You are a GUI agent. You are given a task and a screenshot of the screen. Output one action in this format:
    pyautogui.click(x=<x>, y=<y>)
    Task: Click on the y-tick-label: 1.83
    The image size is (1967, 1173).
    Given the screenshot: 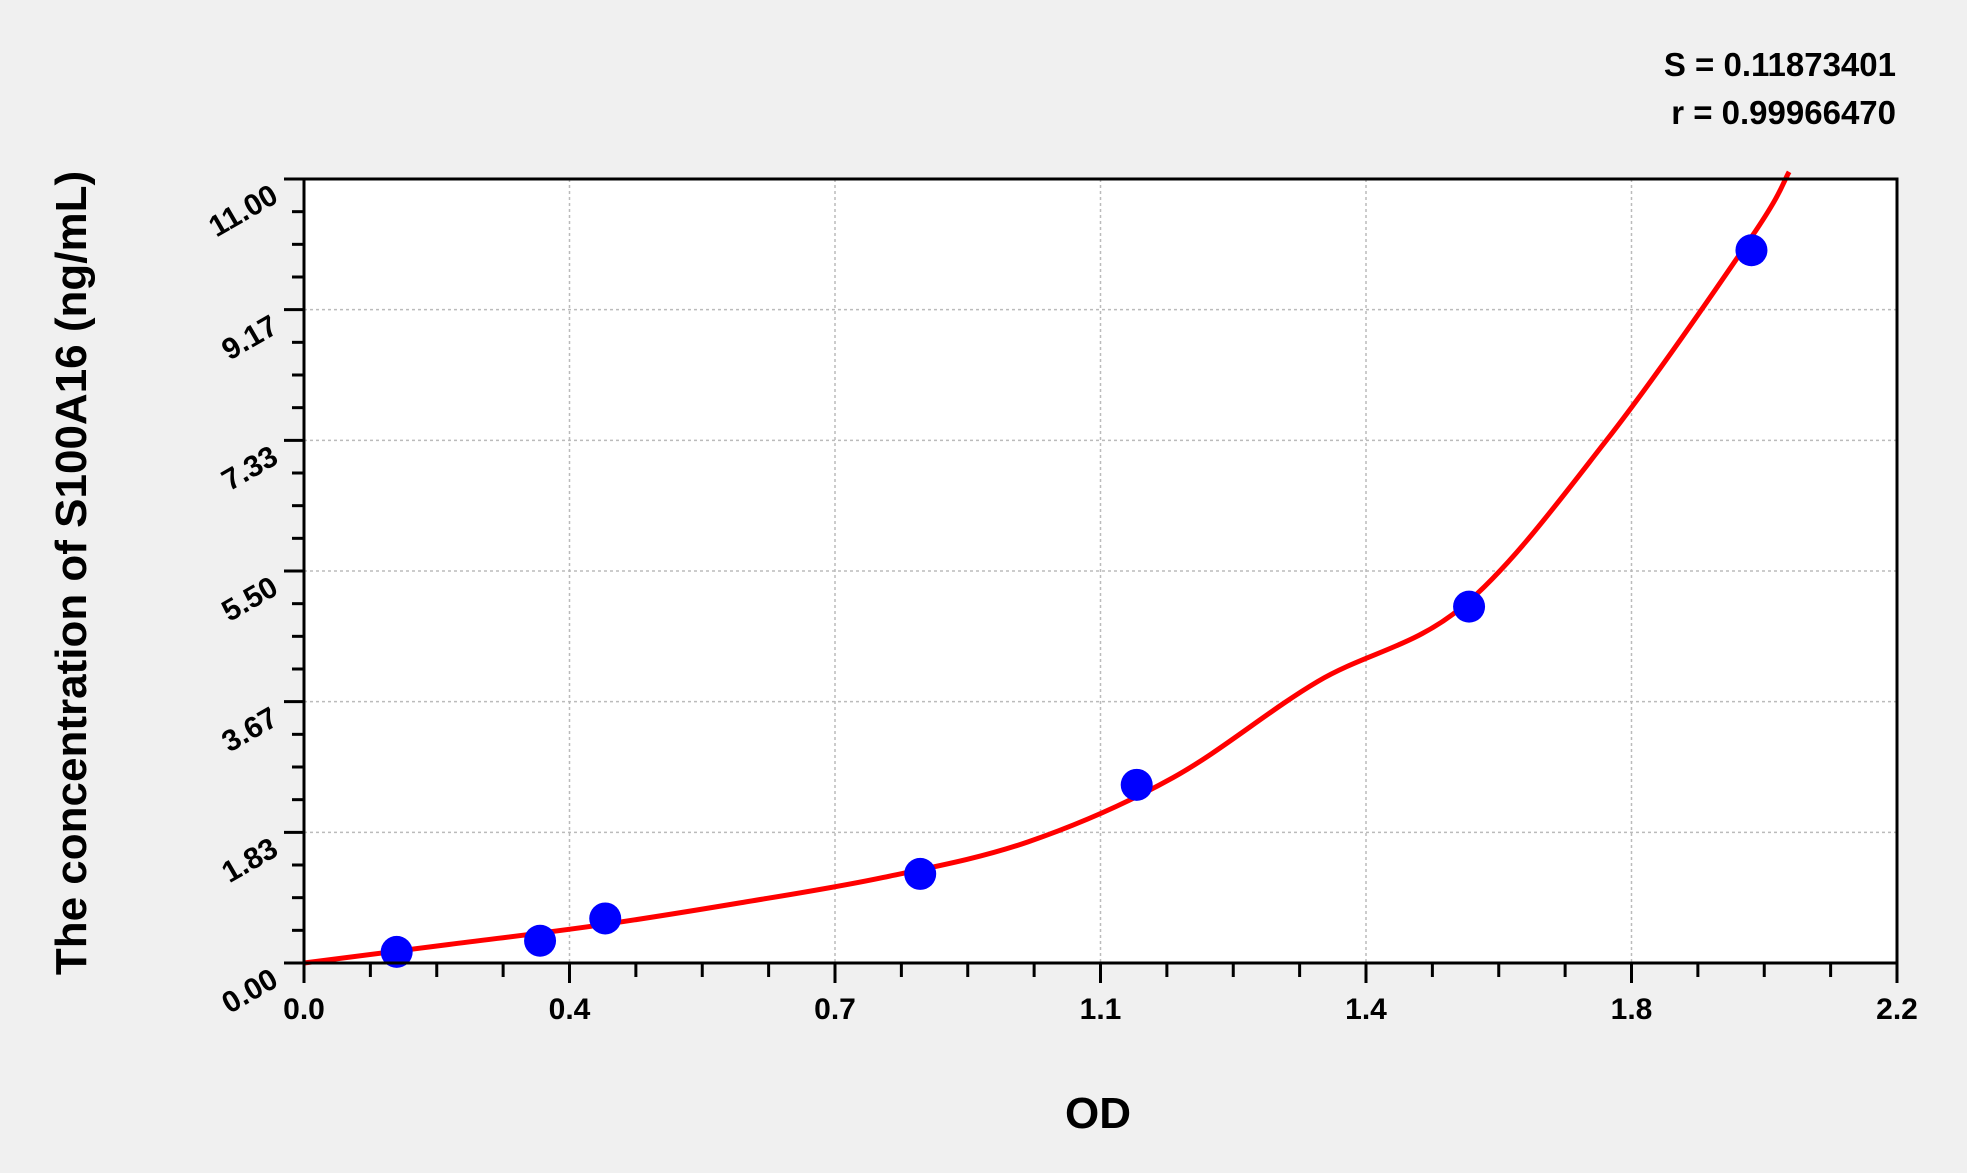 What is the action you would take?
    pyautogui.click(x=249, y=861)
    